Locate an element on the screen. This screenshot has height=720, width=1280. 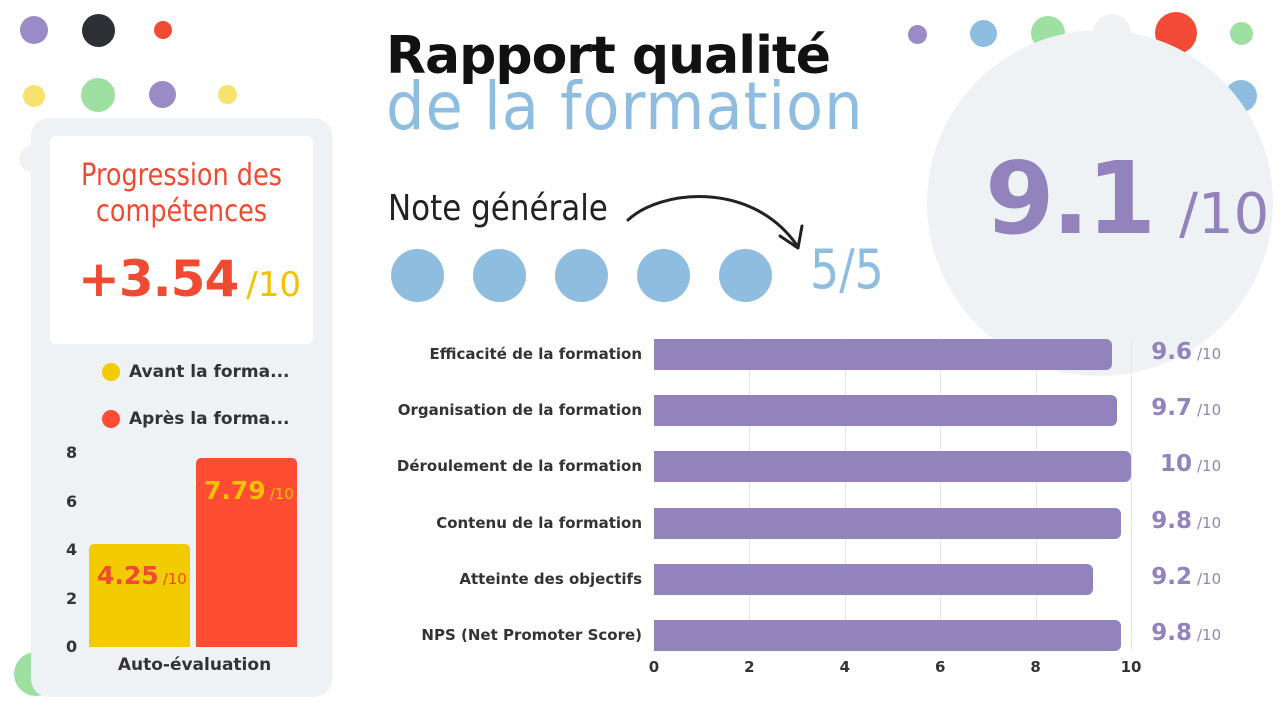
hbar-value-label: 10 is located at coordinates (1175, 464).